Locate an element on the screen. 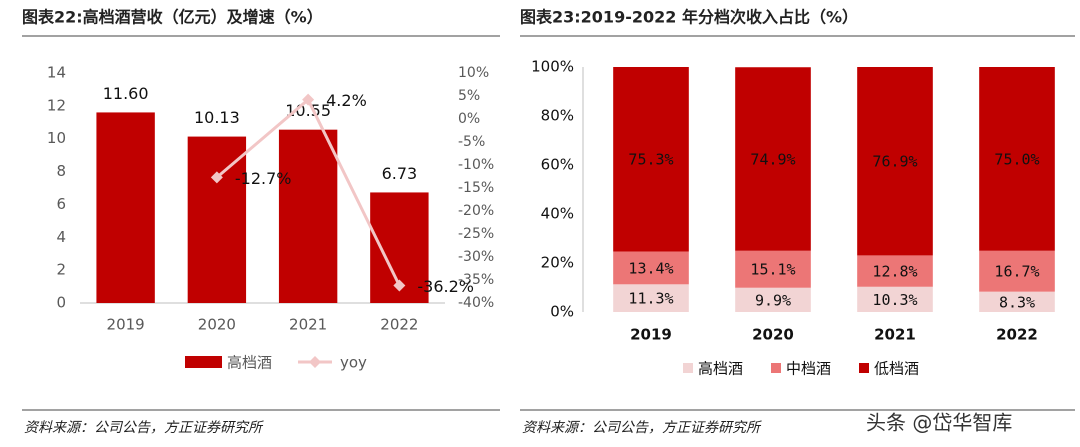  data-label: 75.0% is located at coordinates (1016, 159).